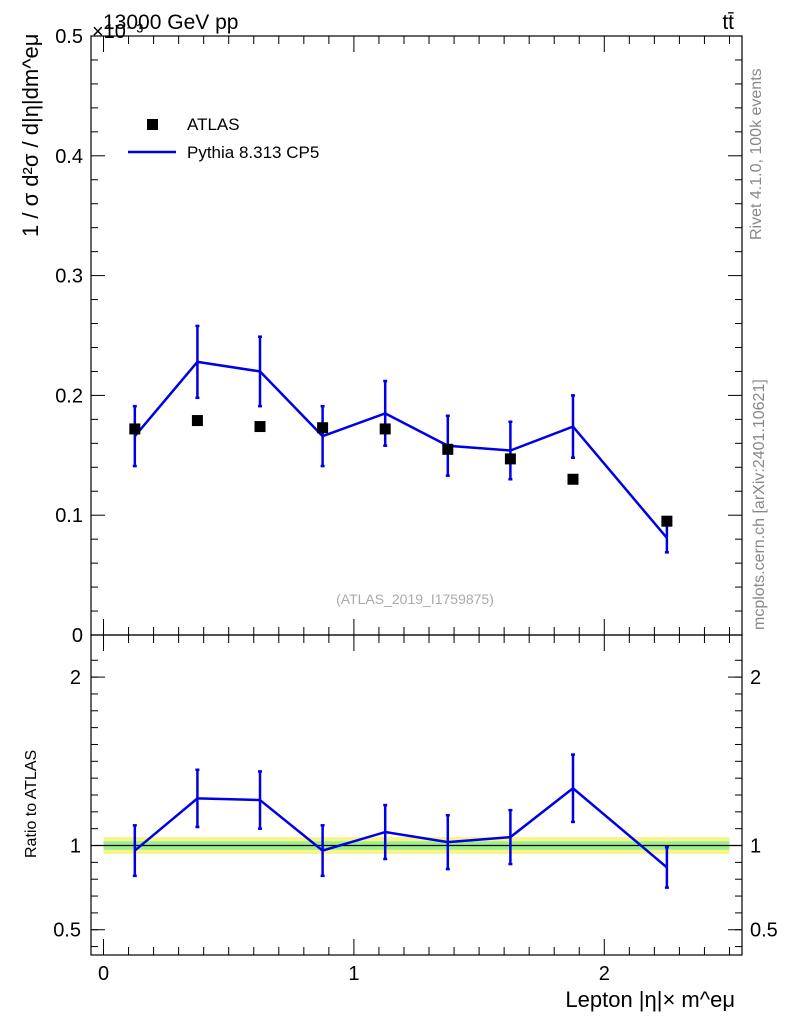  I want to click on main-ylabel: 1 / σ d²σ / d|η|dm^eμ, so click(30, 135).